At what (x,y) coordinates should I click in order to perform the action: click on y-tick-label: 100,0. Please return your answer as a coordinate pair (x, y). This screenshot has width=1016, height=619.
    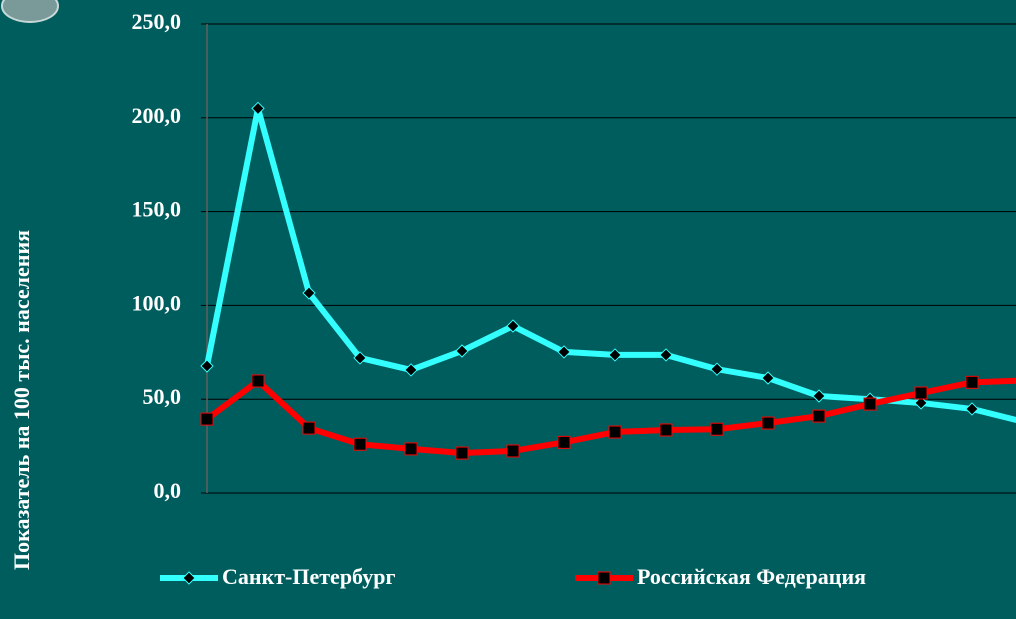
    Looking at the image, I should click on (157, 302).